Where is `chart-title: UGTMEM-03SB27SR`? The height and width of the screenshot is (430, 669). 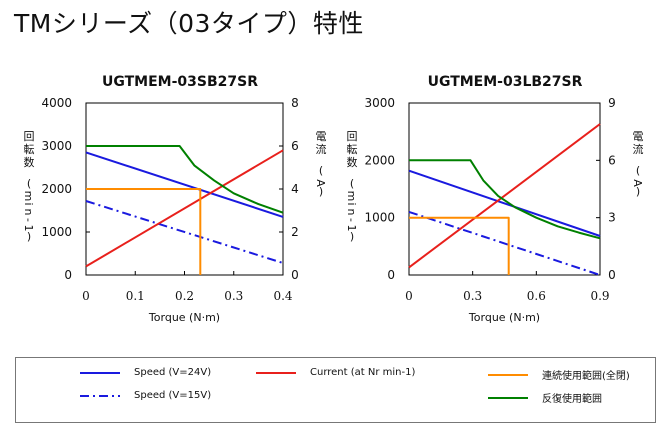
chart-title: UGTMEM-03SB27SR is located at coordinates (180, 82).